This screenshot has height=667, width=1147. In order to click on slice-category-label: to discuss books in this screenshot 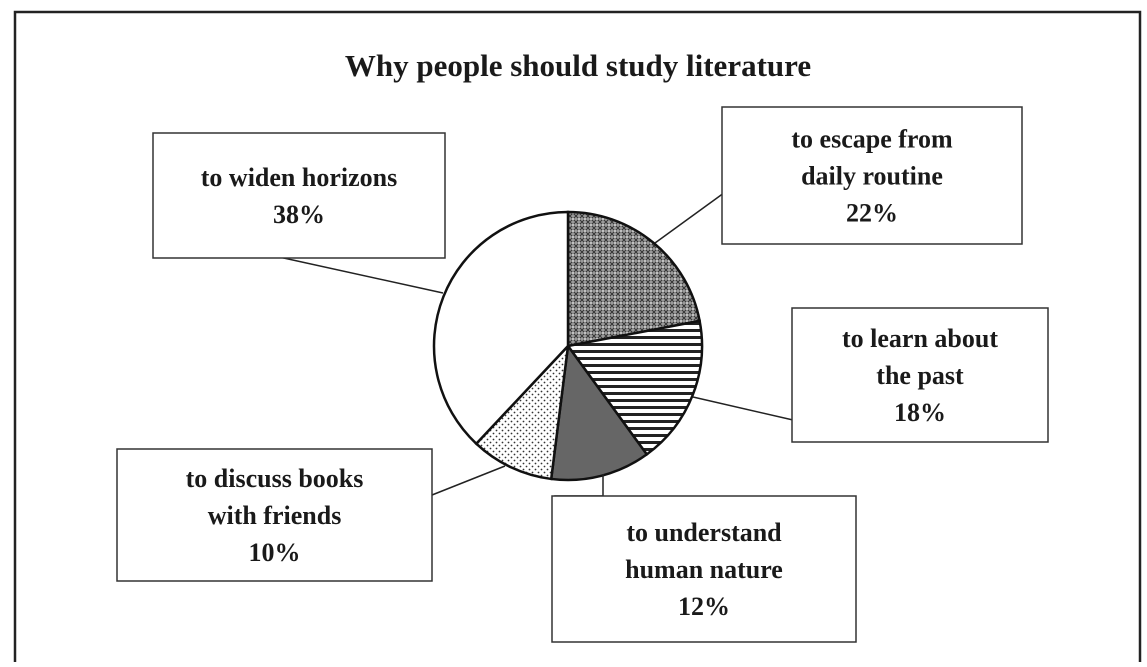, I will do `click(275, 478)`.